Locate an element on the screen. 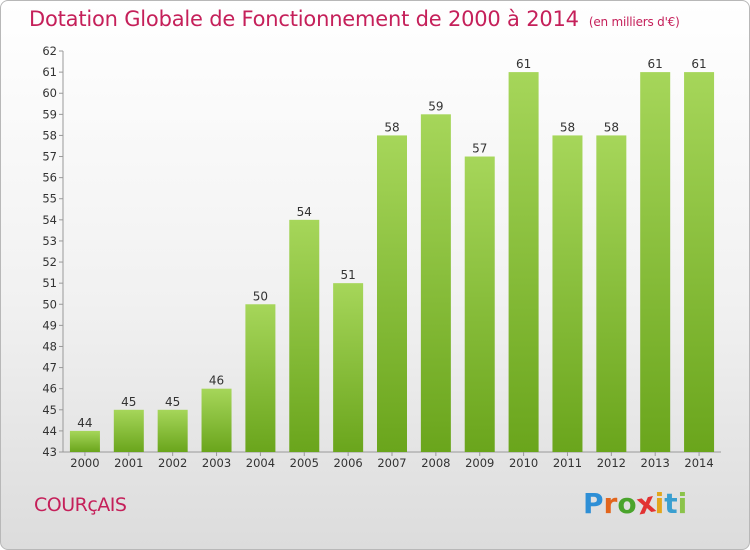 This screenshot has height=550, width=750. x-tick-label: 2006 is located at coordinates (347, 463).